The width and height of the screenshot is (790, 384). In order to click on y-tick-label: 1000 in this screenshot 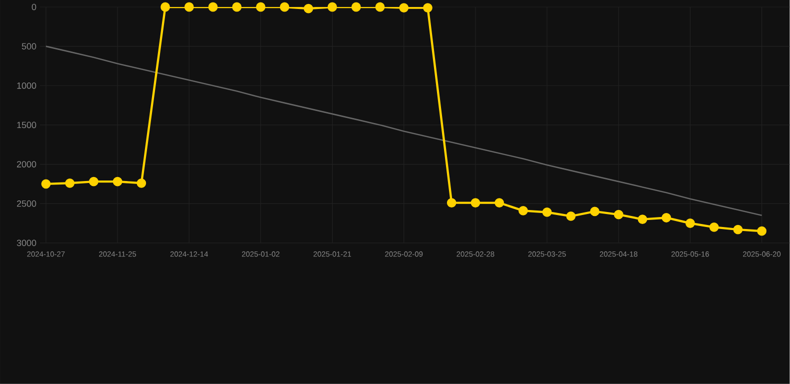, I will do `click(26, 85)`.